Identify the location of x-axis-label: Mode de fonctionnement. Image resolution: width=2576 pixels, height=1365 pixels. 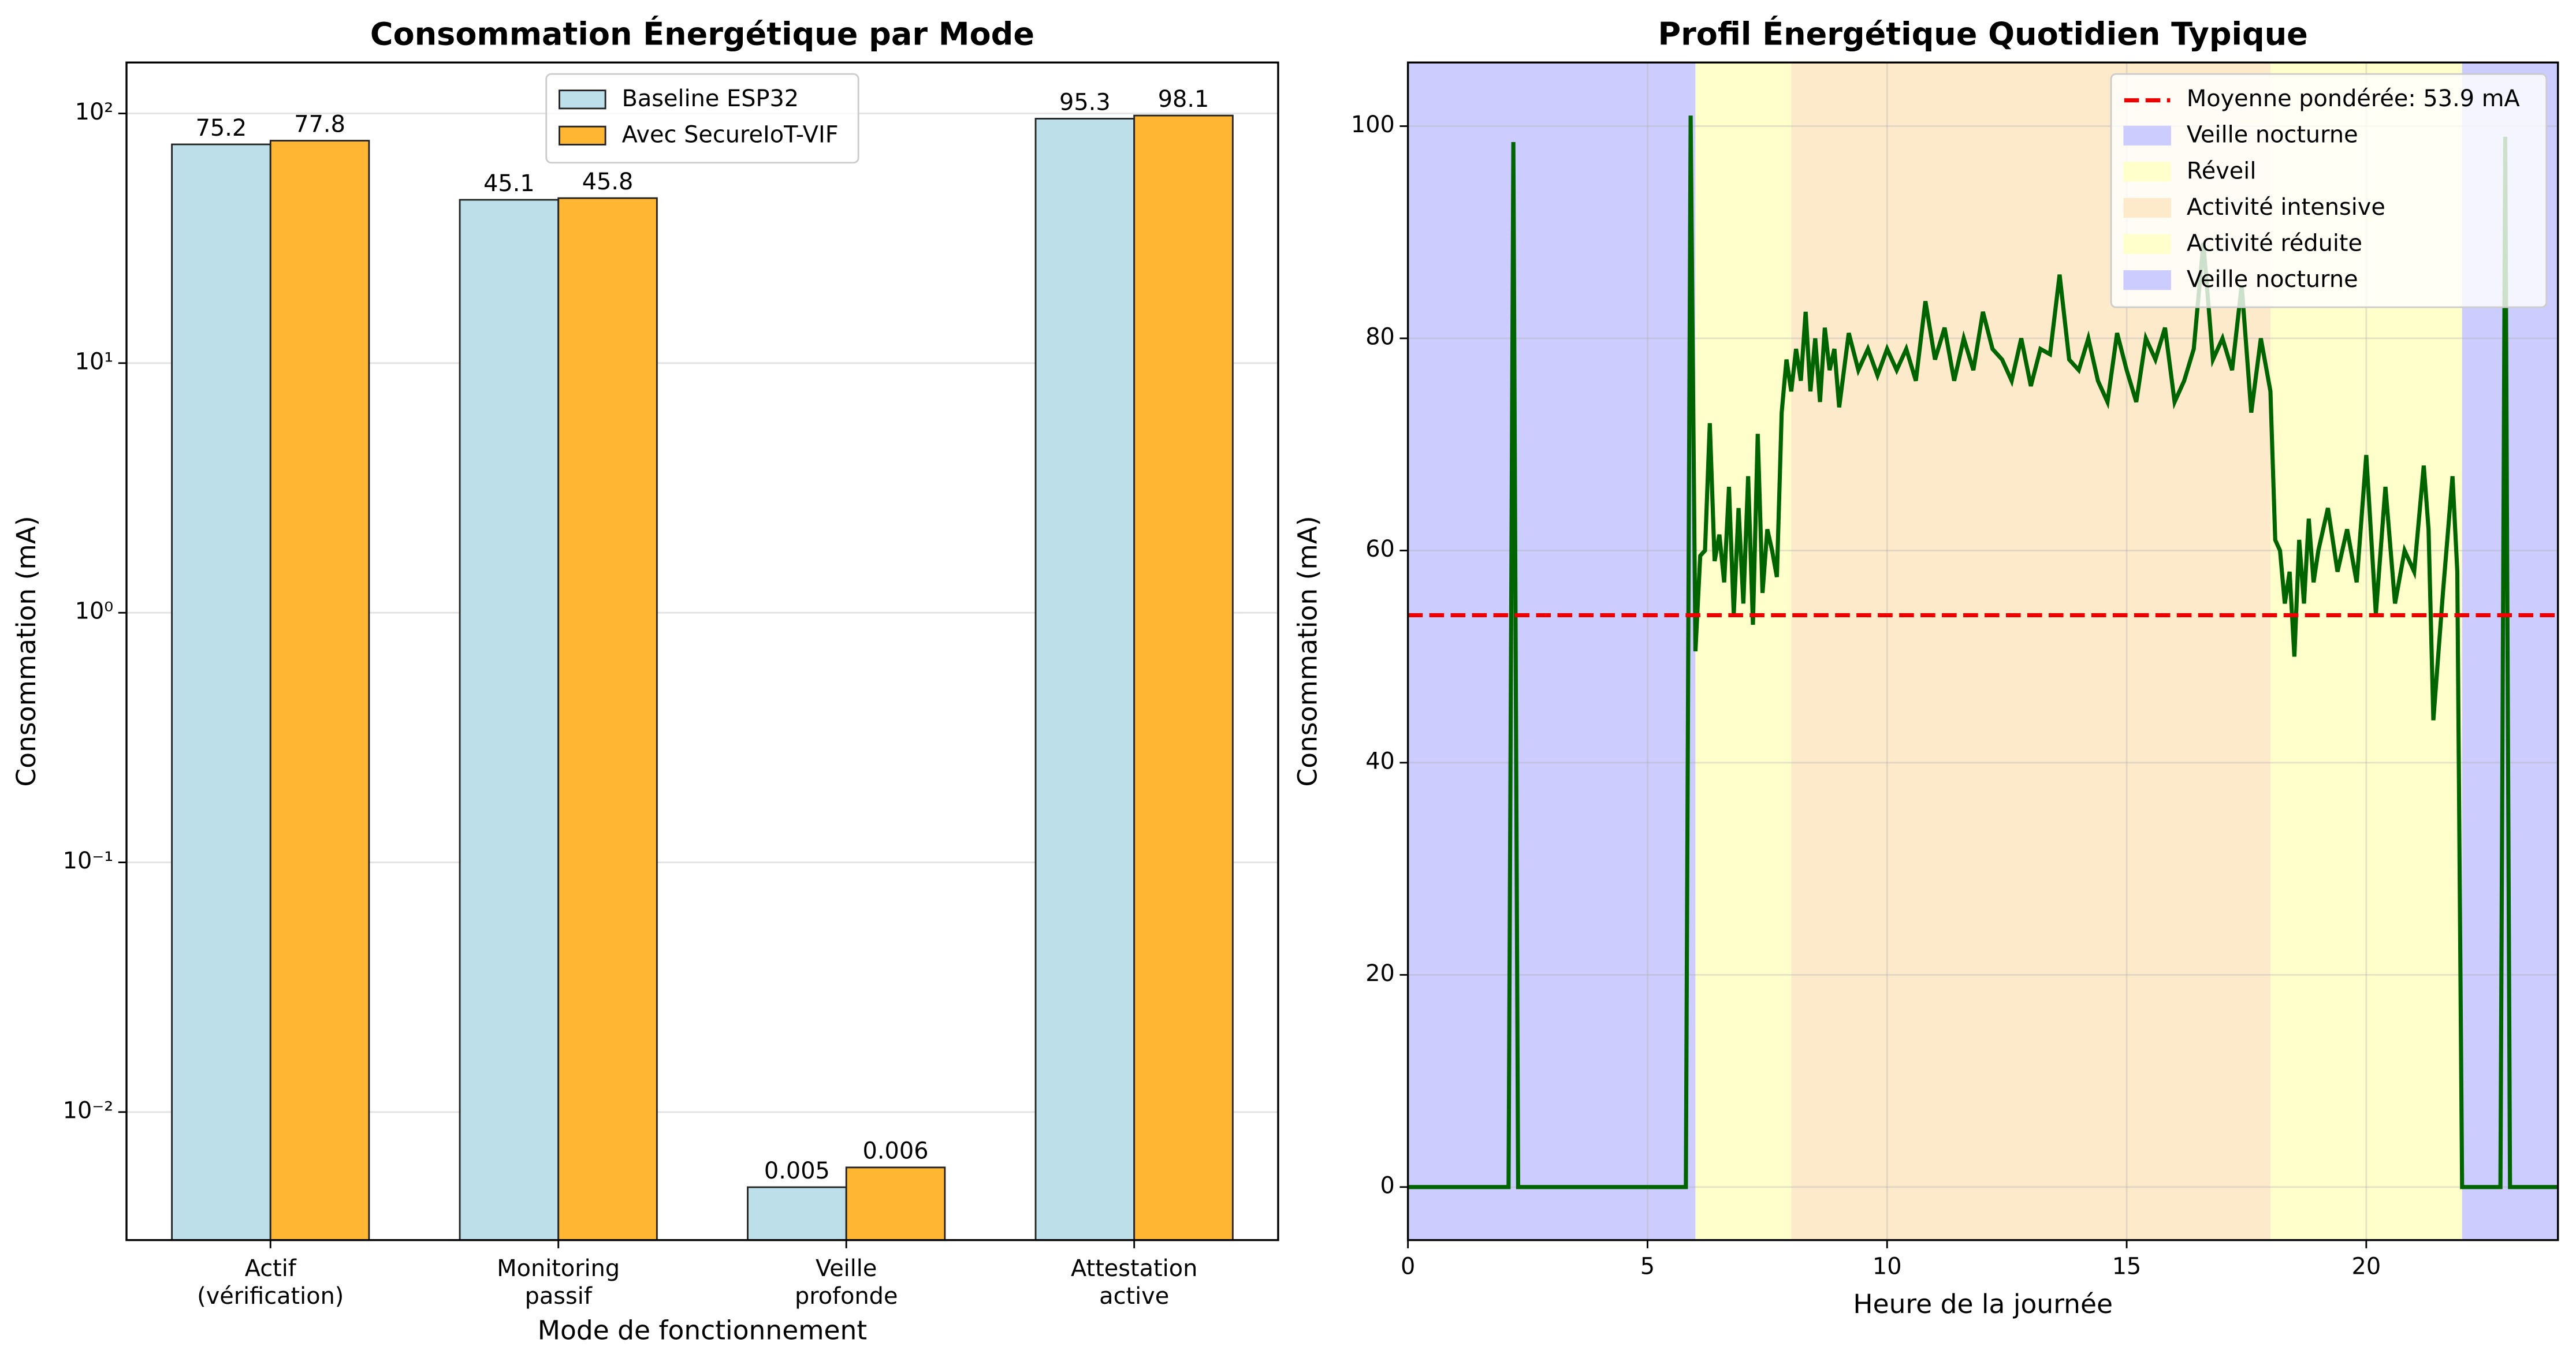
(702, 1330).